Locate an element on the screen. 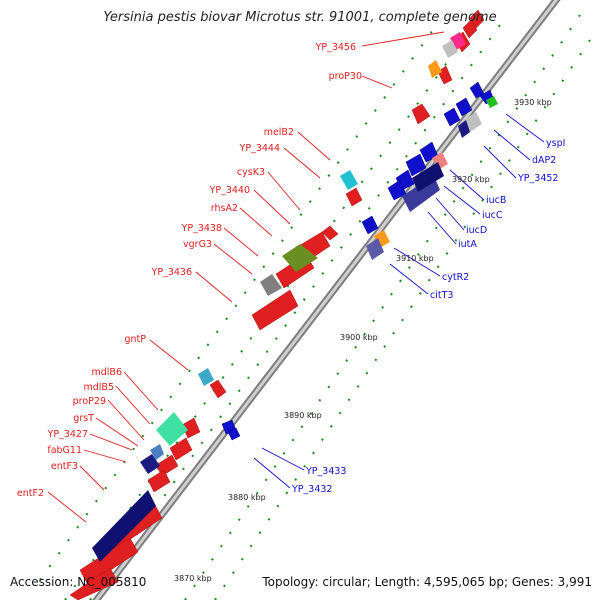 Image resolution: width=600 pixels, height=600 pixels. tick-label: 3930 kbp is located at coordinates (533, 102).